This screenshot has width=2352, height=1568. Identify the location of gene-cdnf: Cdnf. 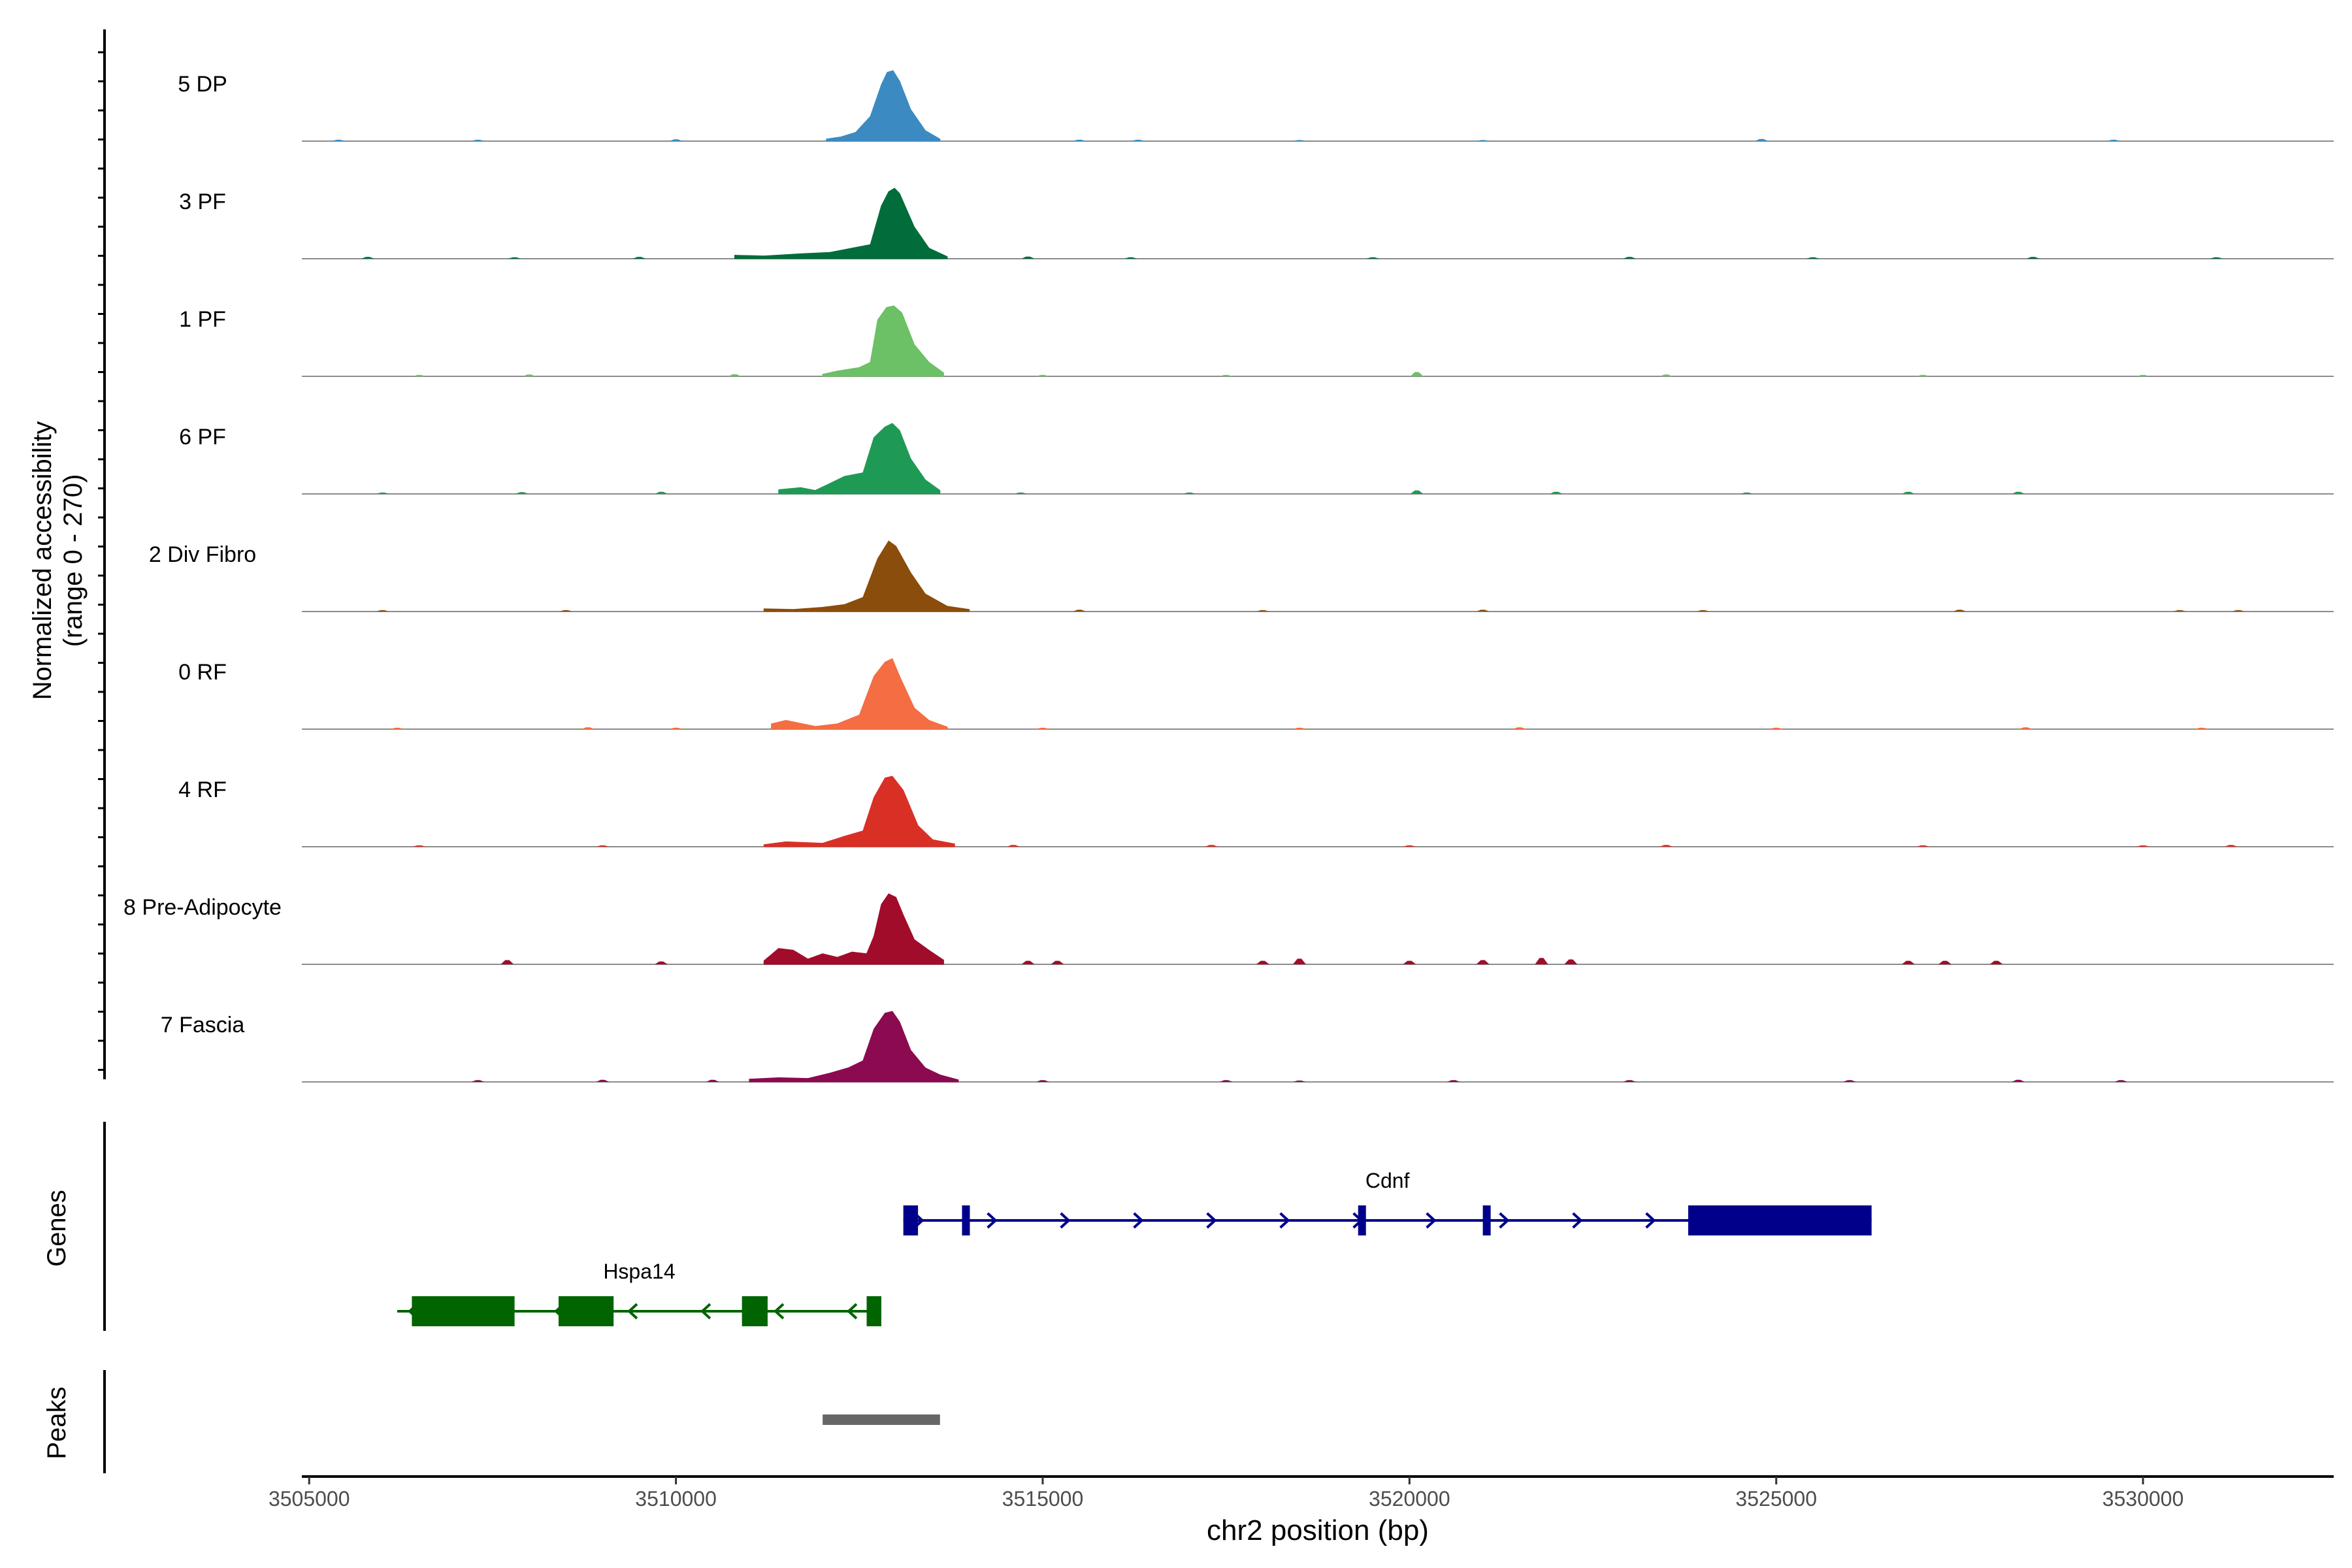
(1387, 1202).